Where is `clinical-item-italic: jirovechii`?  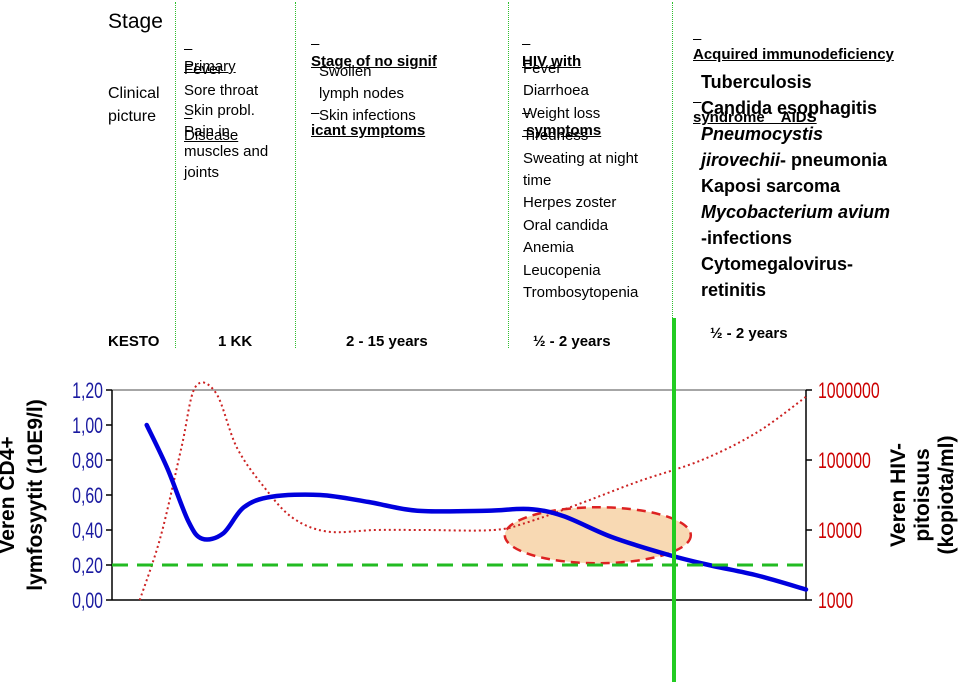
clinical-item-italic: jirovechii is located at coordinates (741, 160).